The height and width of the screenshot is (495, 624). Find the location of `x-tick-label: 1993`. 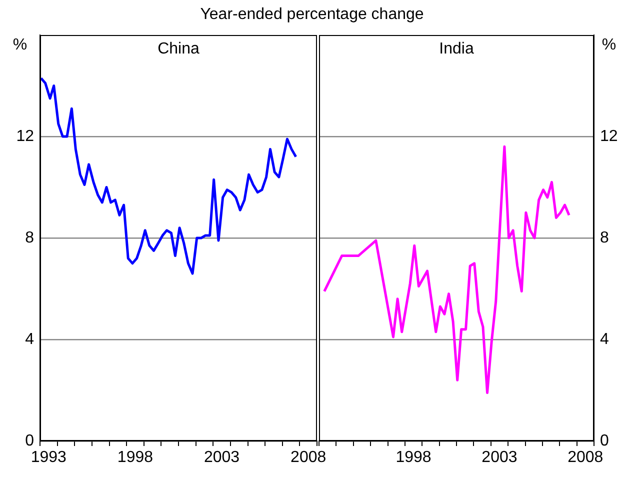

x-tick-label: 1993 is located at coordinates (48, 457).